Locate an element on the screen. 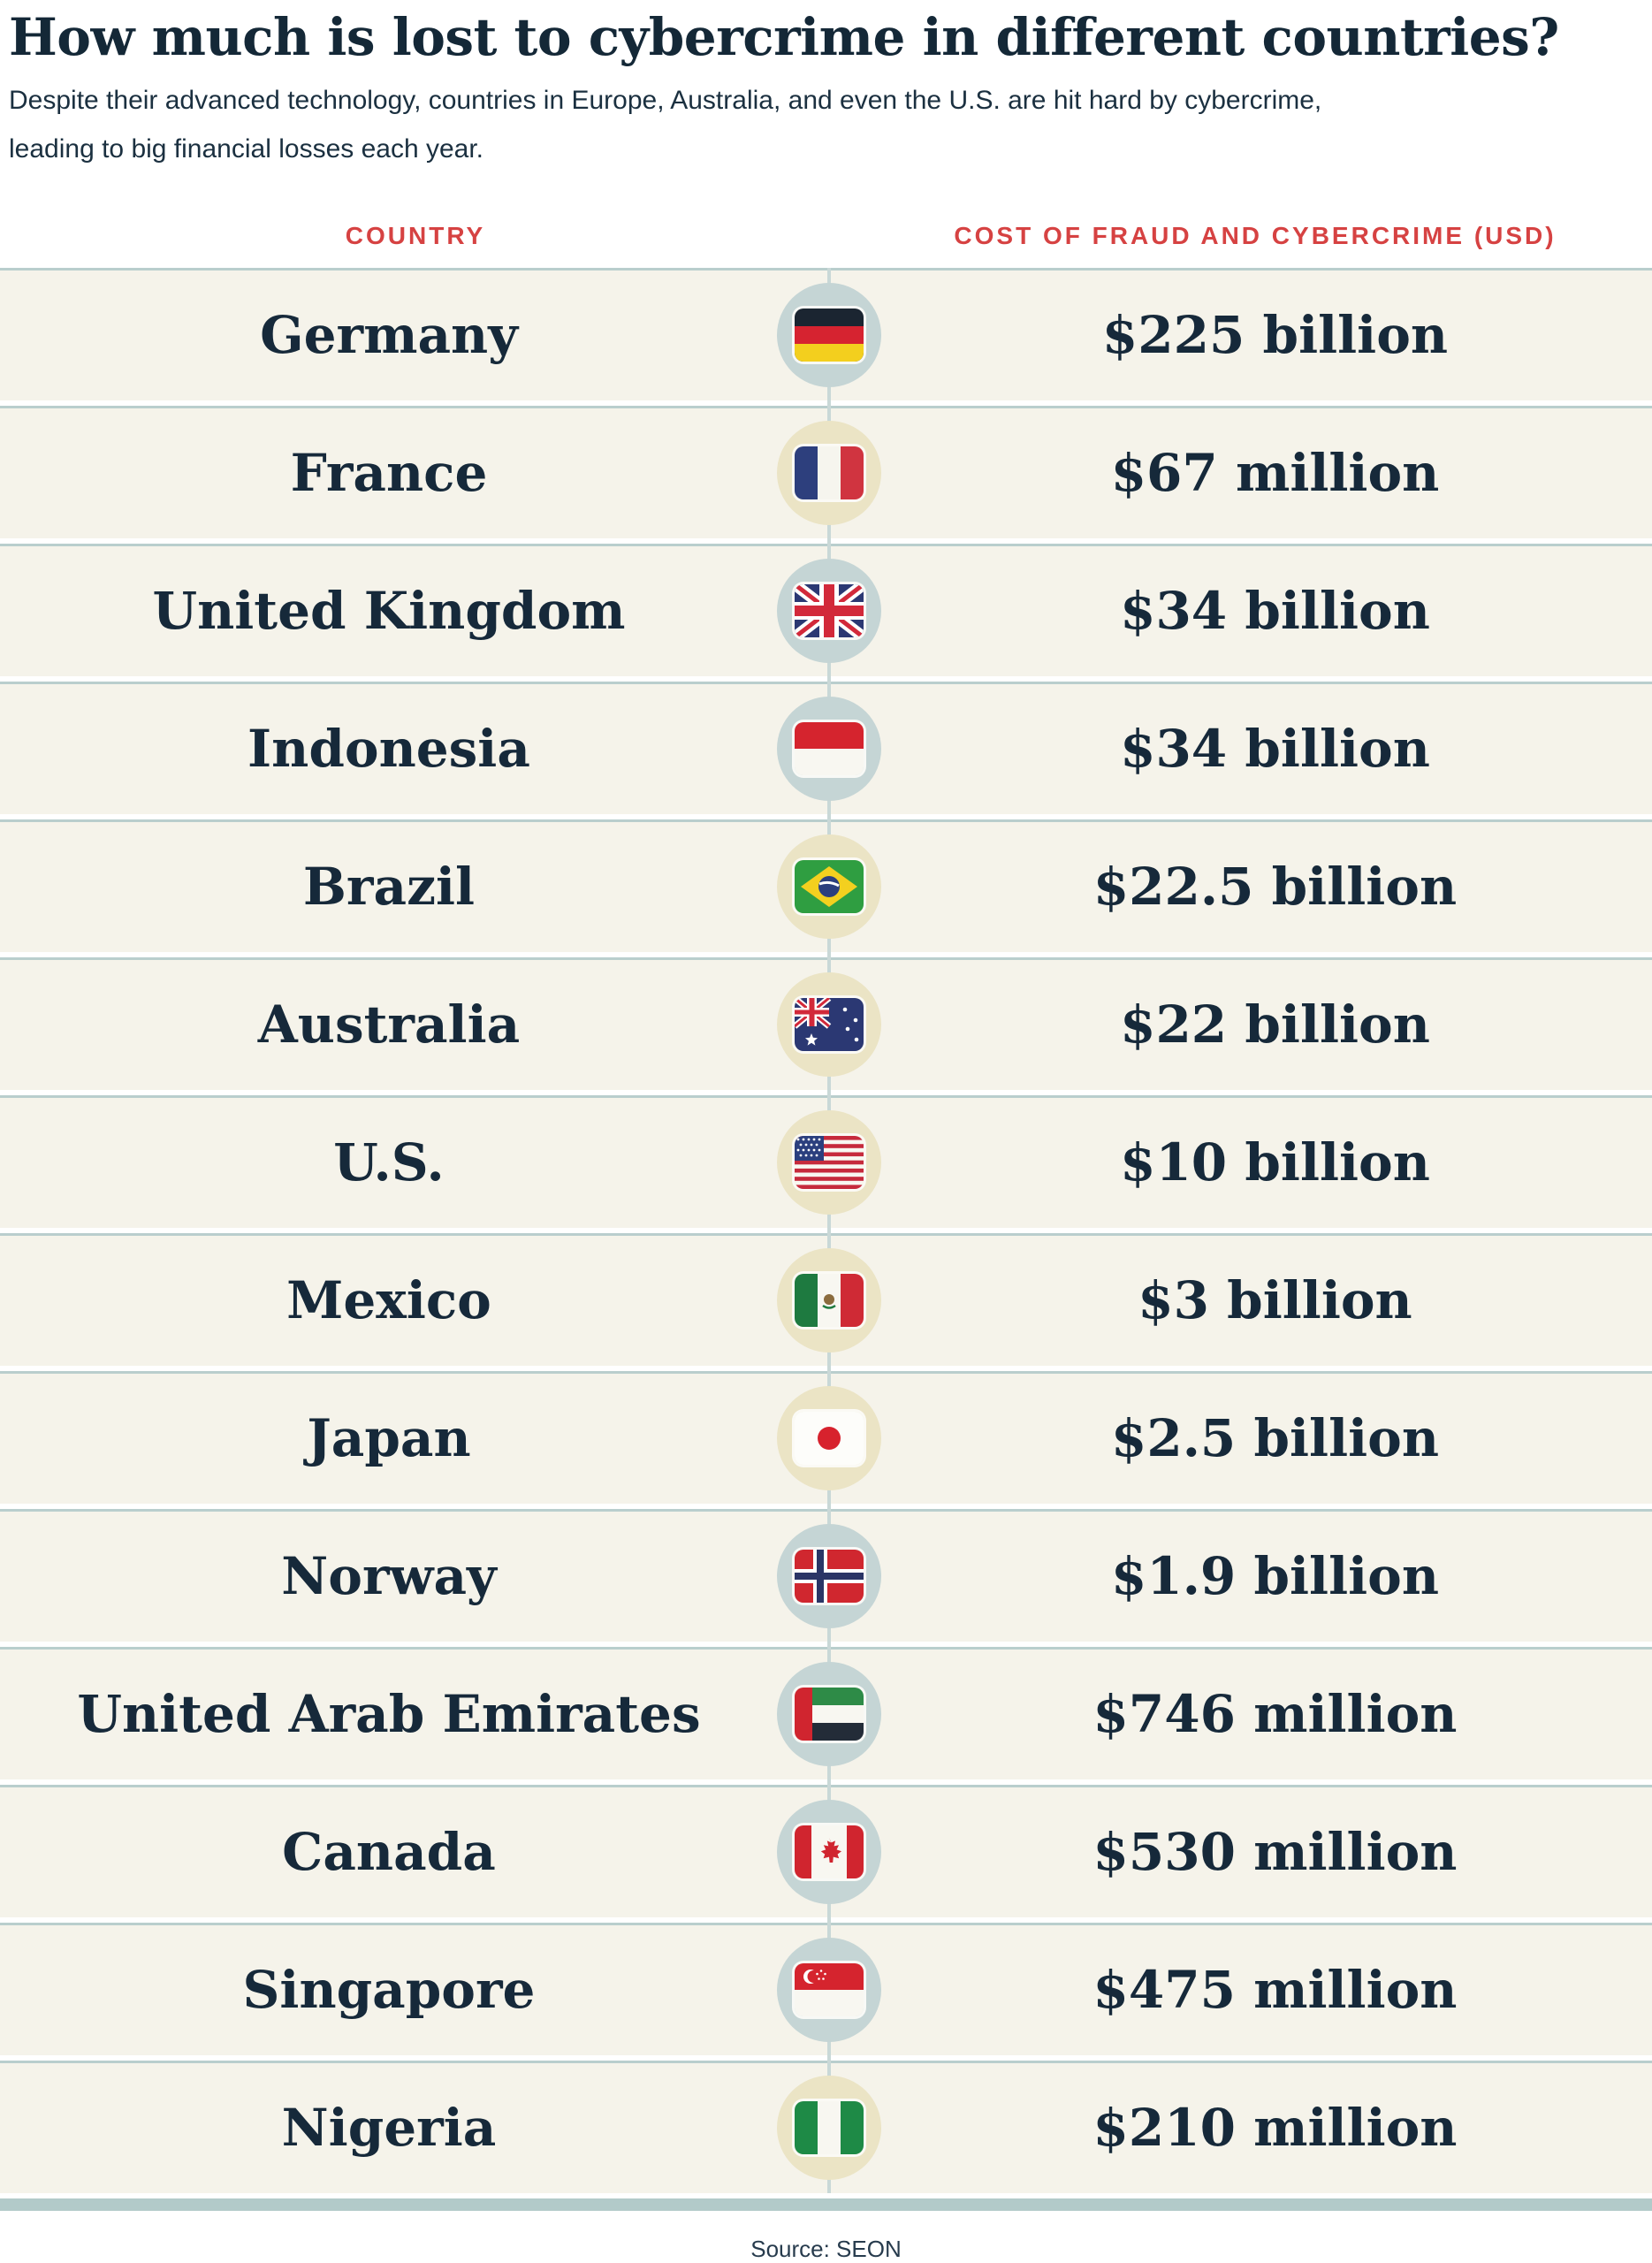 The image size is (1652, 2263). table-row: Indonesia $34 billion is located at coordinates (826, 748).